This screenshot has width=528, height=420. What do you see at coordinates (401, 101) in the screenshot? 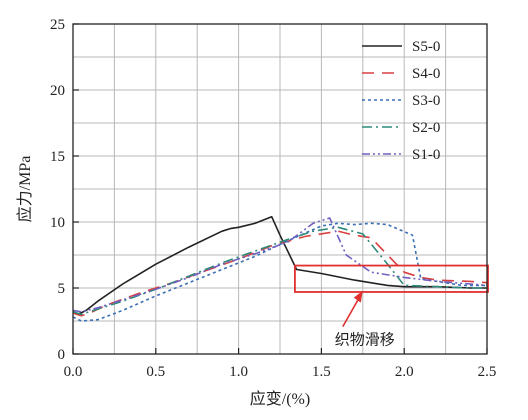
I see `legend: S5-0 S4-0 S3-0 S2-0 S1-0` at bounding box center [401, 101].